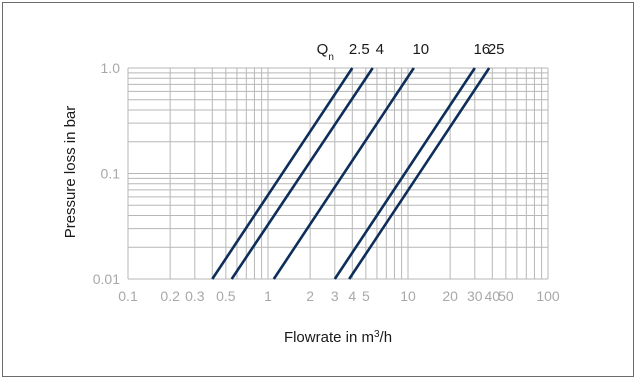  I want to click on x-tick-label: 0.3, so click(195, 296).